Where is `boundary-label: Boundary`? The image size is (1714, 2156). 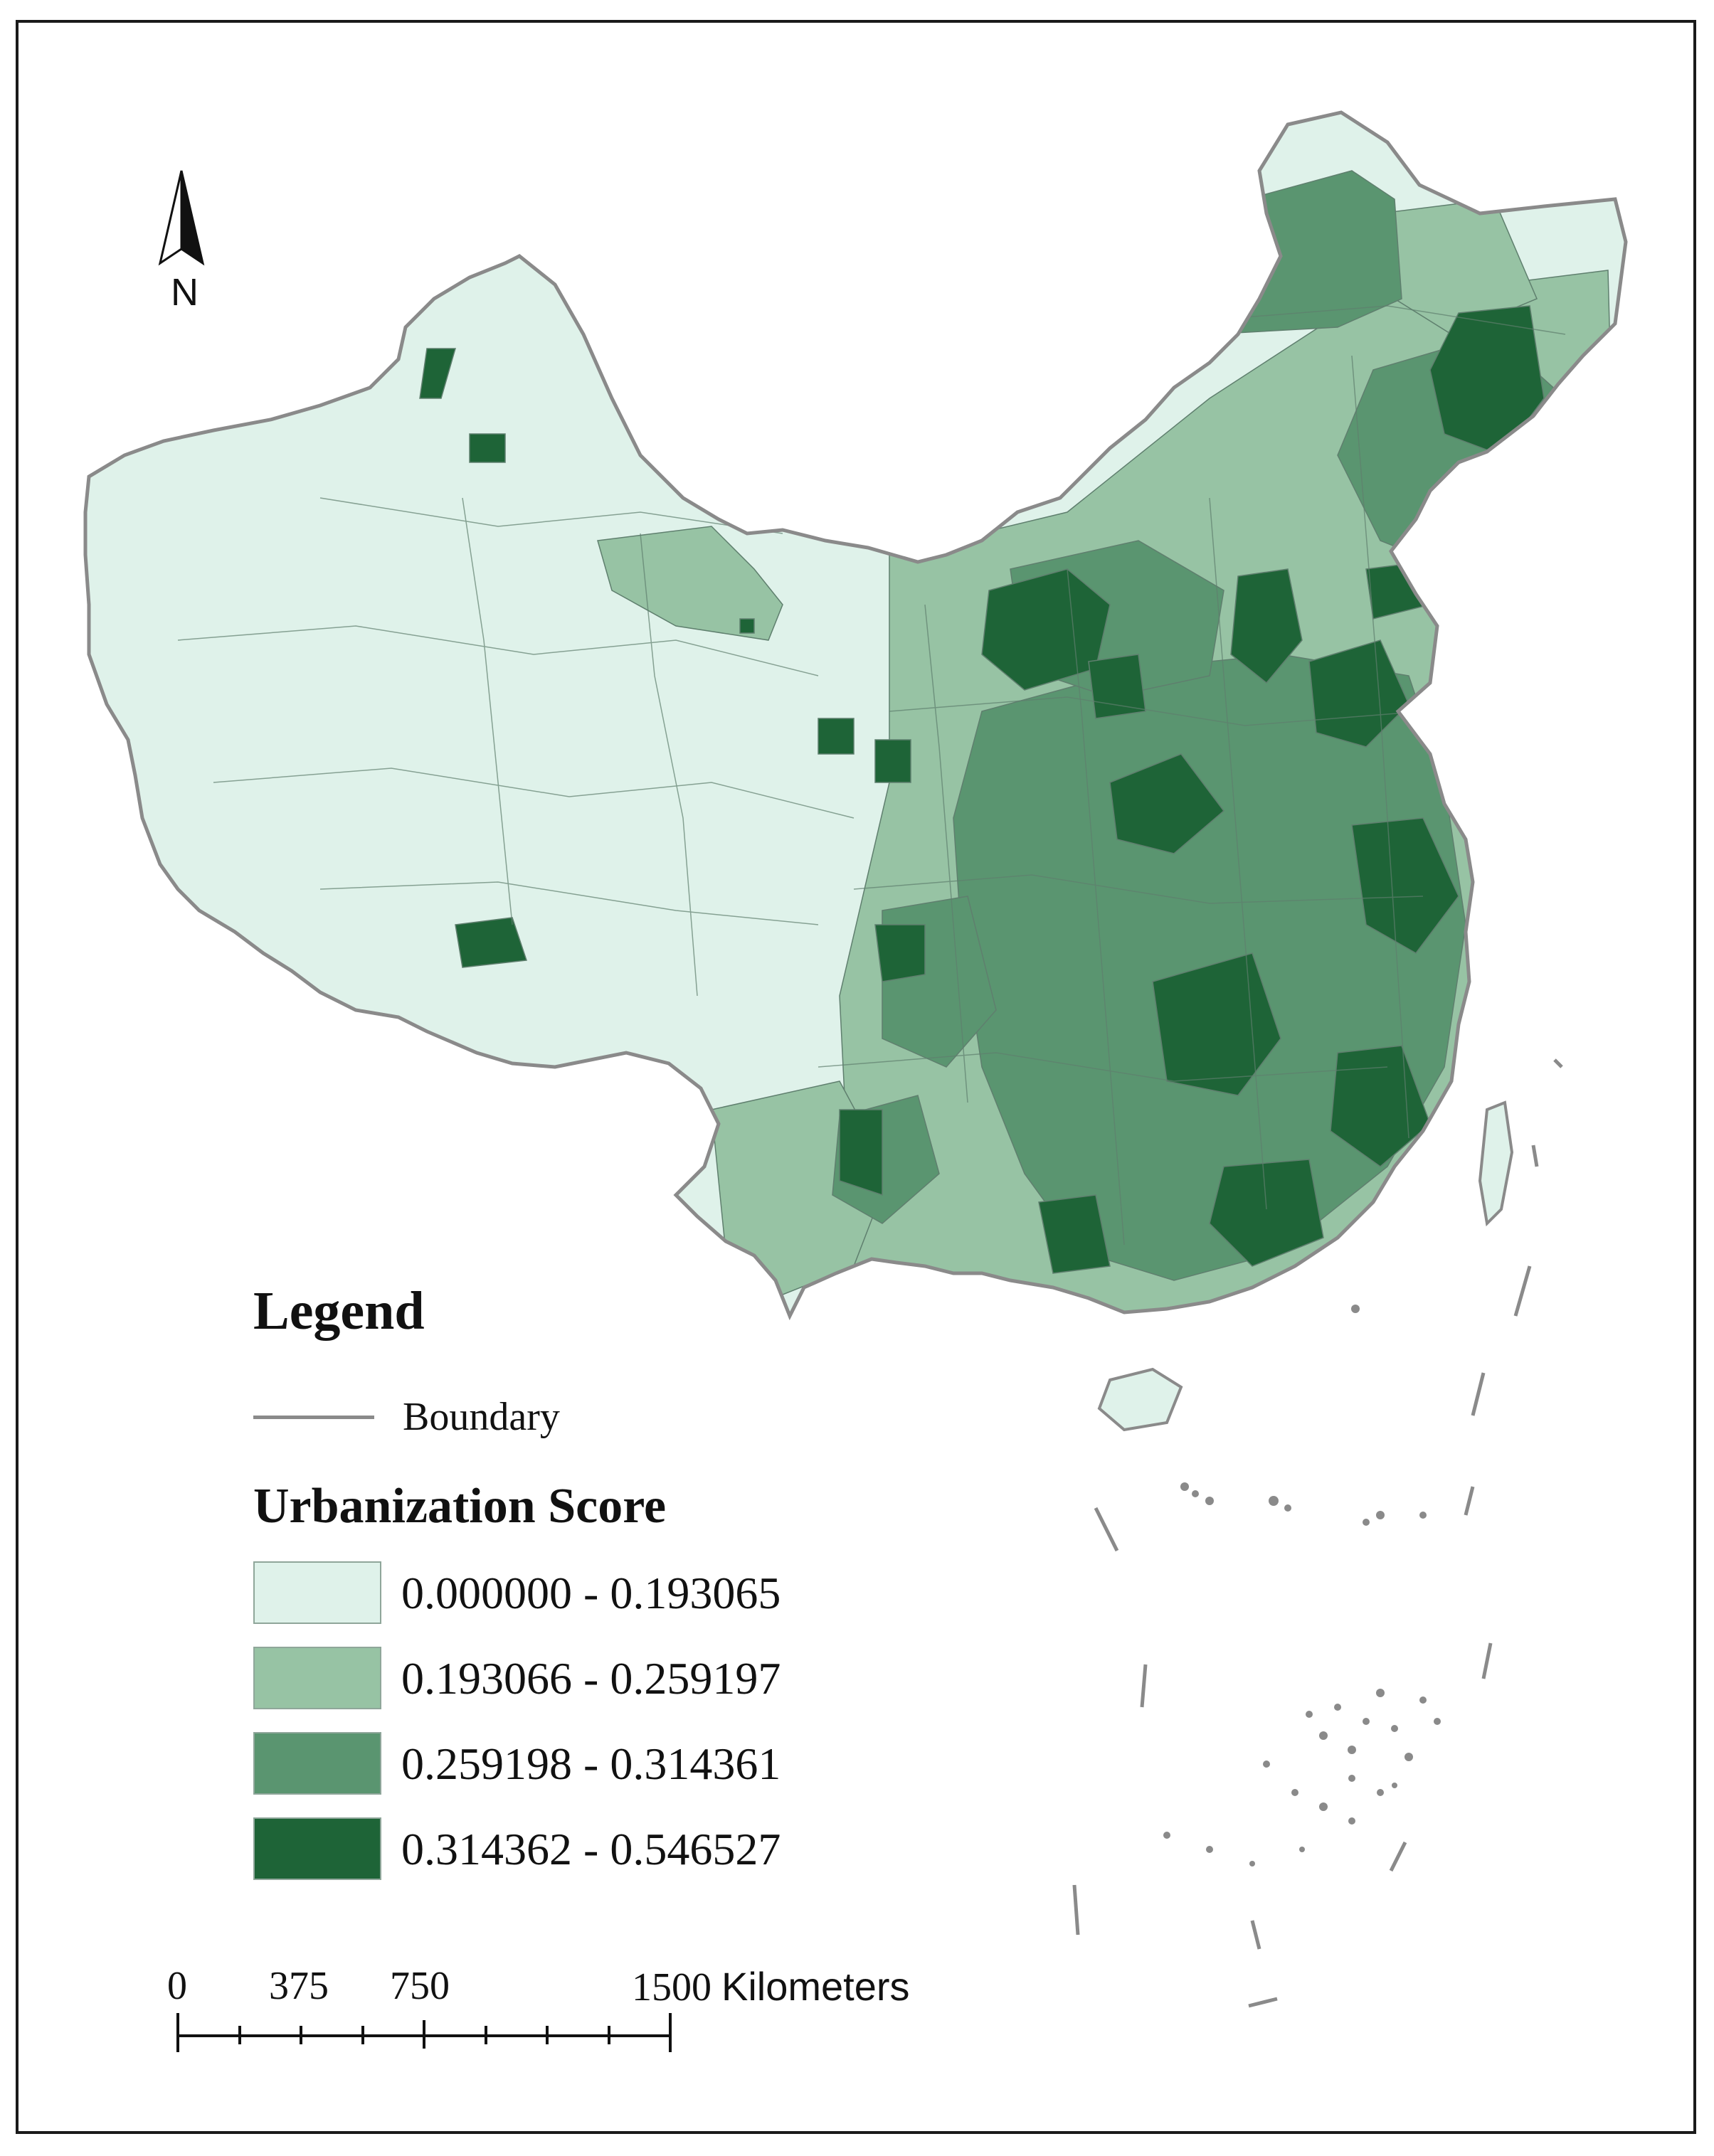
boundary-label: Boundary is located at coordinates (481, 1417).